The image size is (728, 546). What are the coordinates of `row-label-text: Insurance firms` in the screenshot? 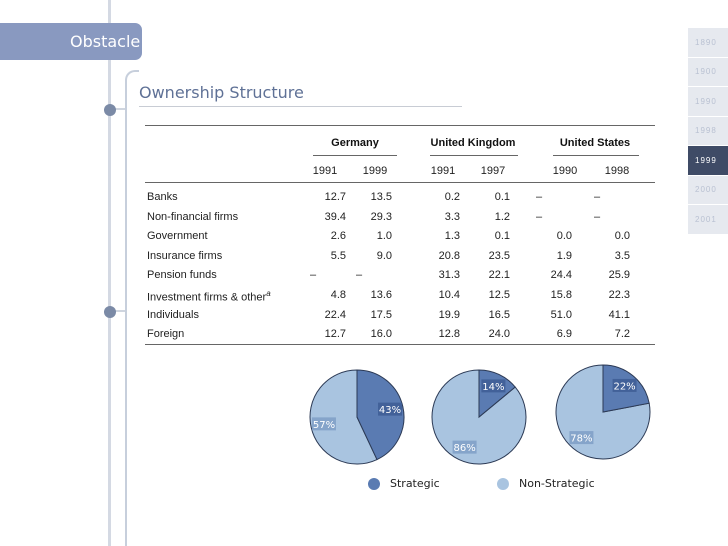 It's located at (185, 255).